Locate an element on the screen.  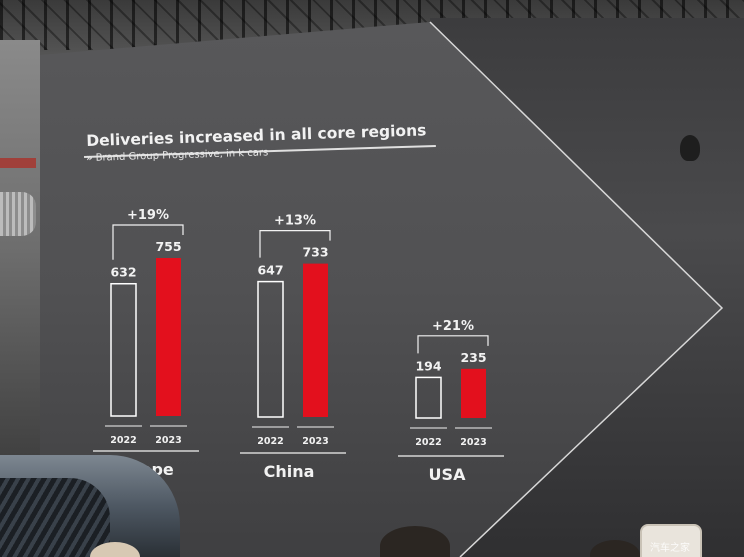
category-label-china: China is located at coordinates (289, 471).